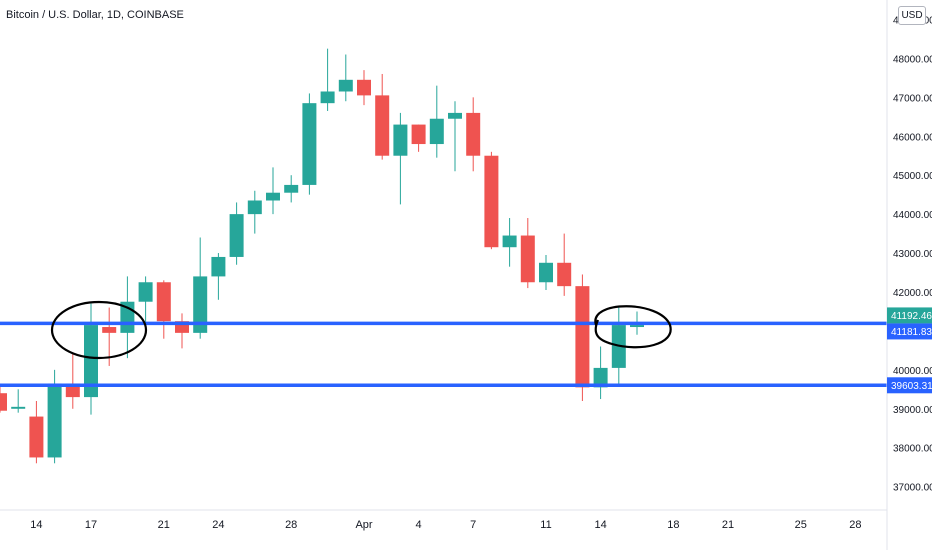 The image size is (932, 550). What do you see at coordinates (912, 15) in the screenshot?
I see `currency-badge: USD` at bounding box center [912, 15].